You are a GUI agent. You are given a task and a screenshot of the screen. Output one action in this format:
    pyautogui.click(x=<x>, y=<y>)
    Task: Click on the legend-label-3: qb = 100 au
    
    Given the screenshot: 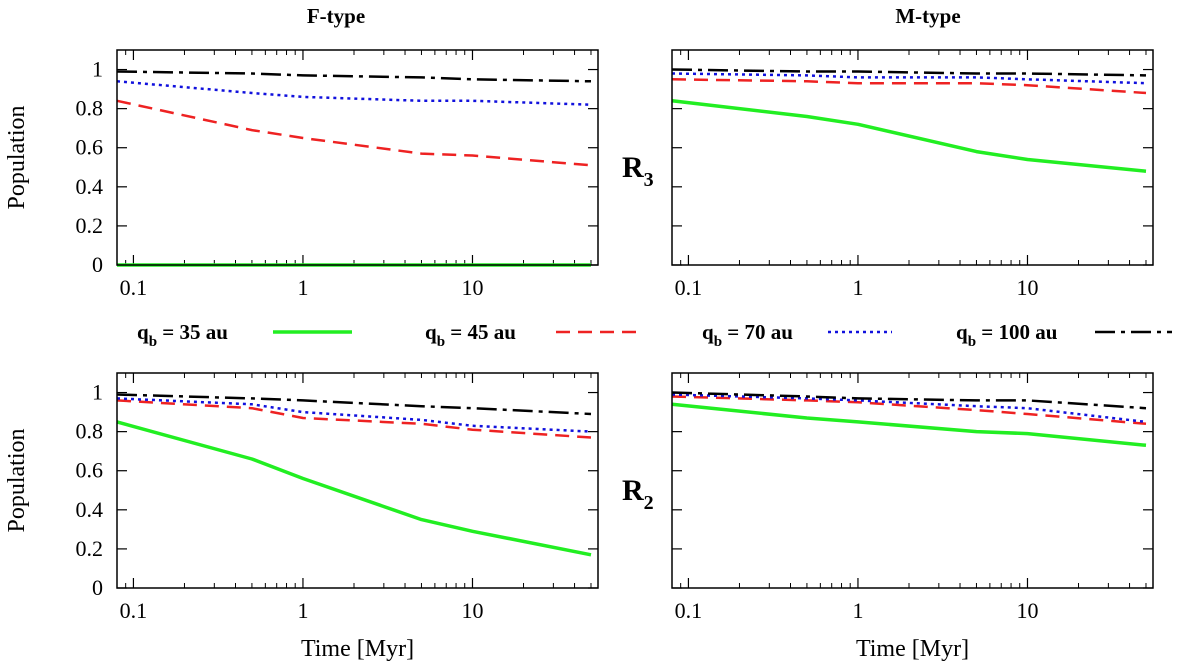 What is the action you would take?
    pyautogui.click(x=1007, y=335)
    